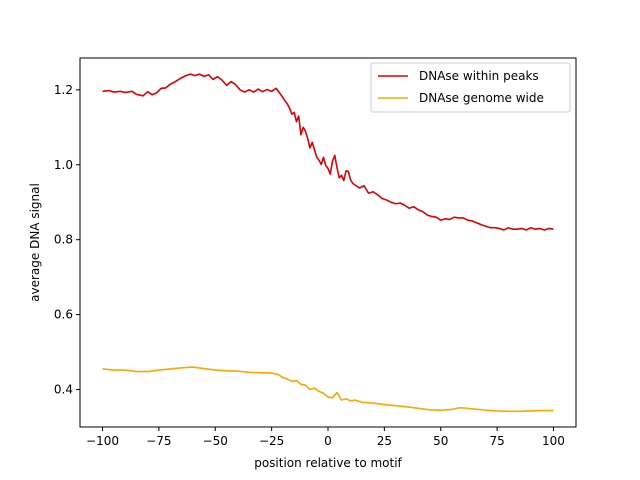 The height and width of the screenshot is (480, 640). I want to click on x-axis-ticks: −100 −75 −50 −25 0 25 50 75 100, so click(325, 437).